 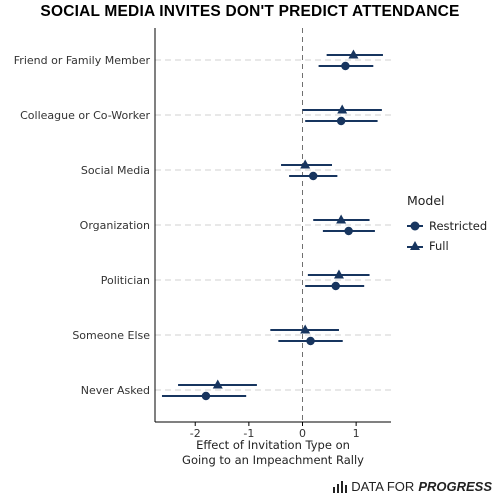 I want to click on y-tick-label: Politician, so click(x=125, y=280).